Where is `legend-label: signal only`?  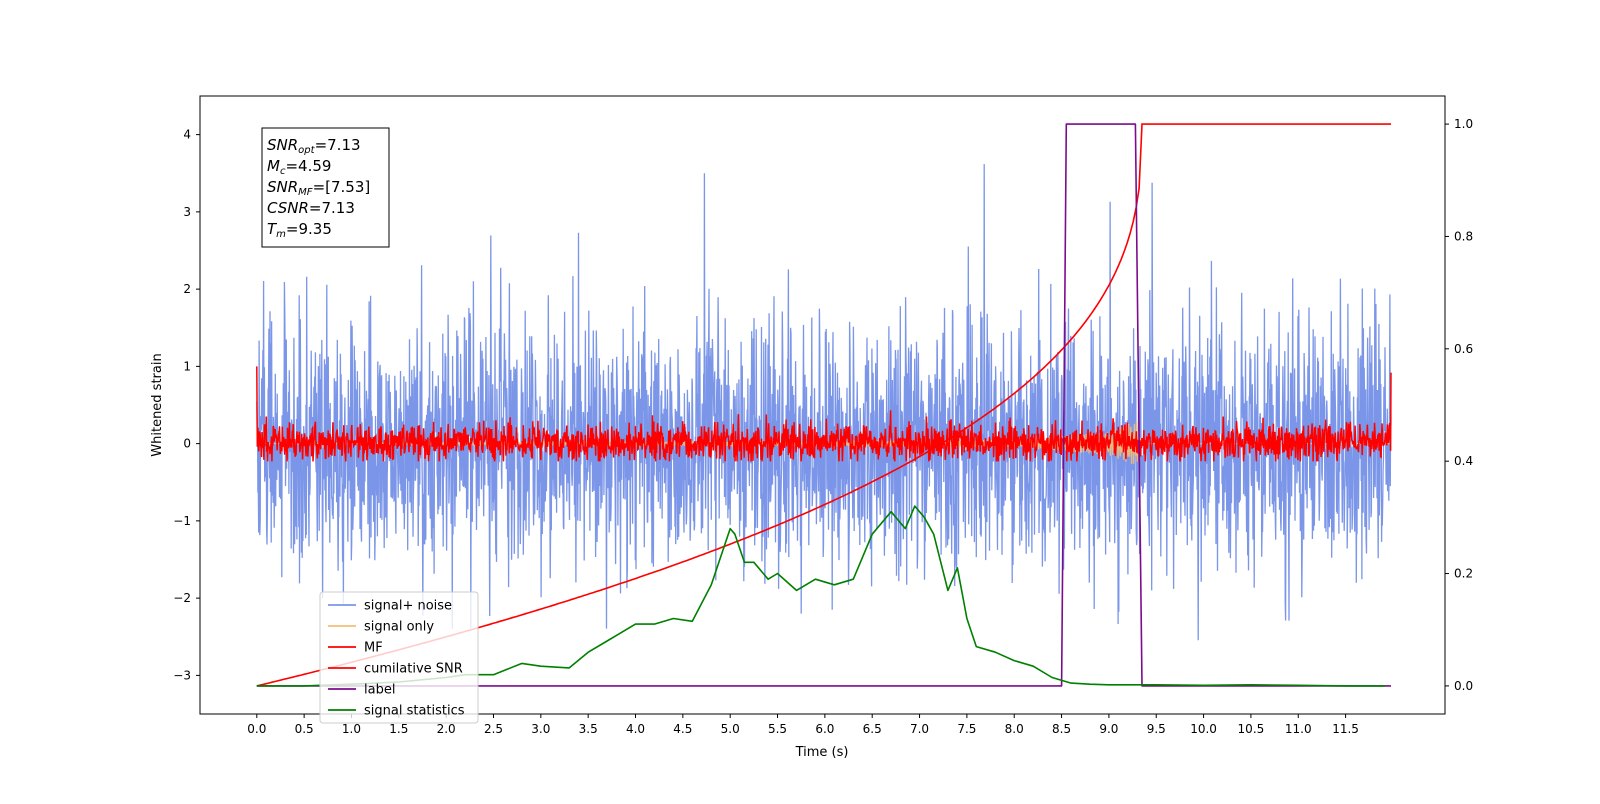
legend-label: signal only is located at coordinates (399, 627).